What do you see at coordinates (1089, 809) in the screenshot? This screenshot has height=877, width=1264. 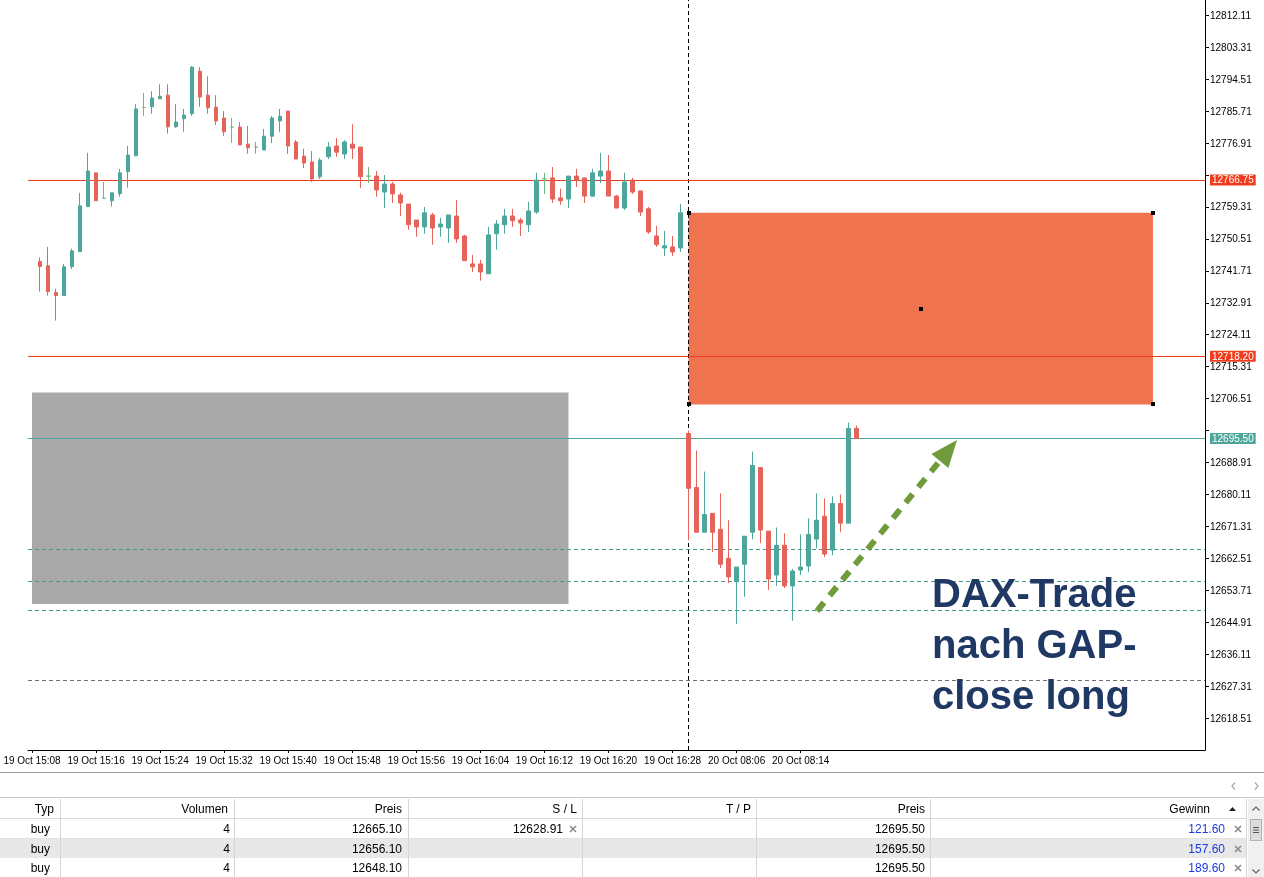 I see `category-label: Gewinn` at bounding box center [1089, 809].